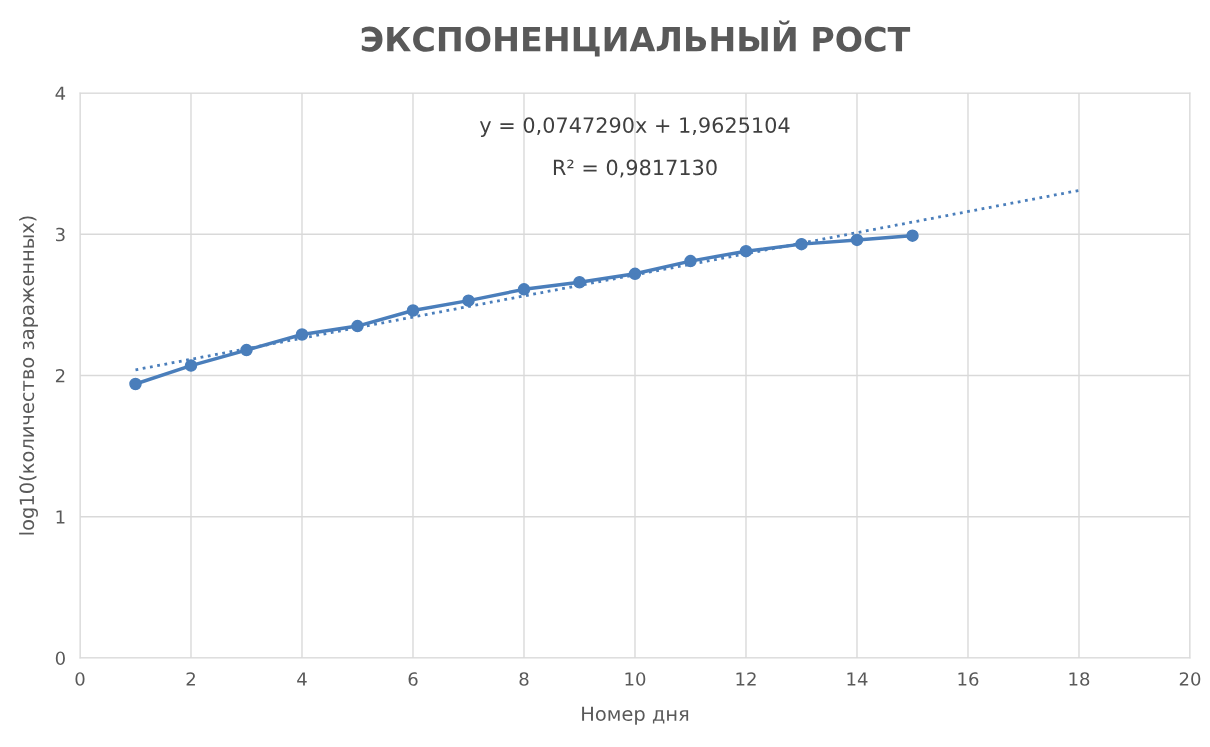 Image resolution: width=1210 pixels, height=747 pixels. I want to click on y-tick-label: 1, so click(60, 517).